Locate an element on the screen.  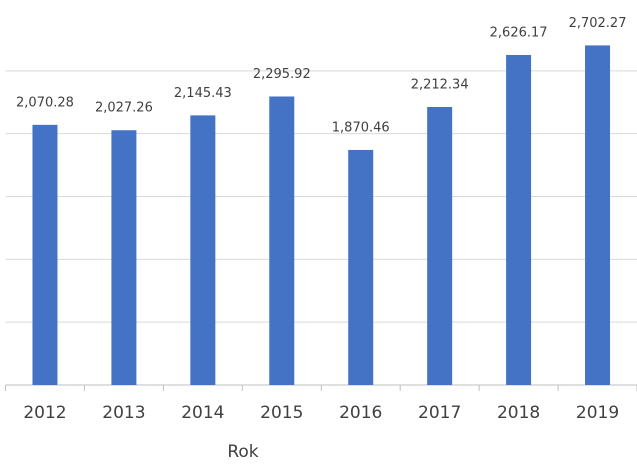
value-label: 2,212.34 is located at coordinates (440, 84).